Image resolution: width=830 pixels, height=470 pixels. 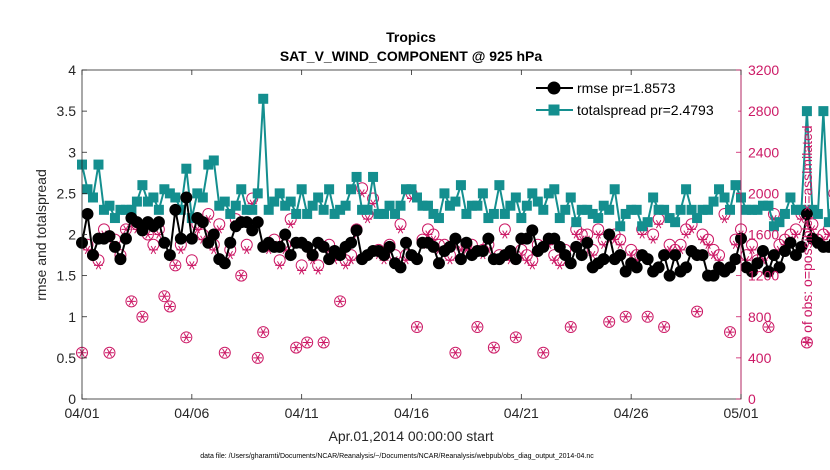 What do you see at coordinates (760, 317) in the screenshot?
I see `right-tick-label: 800` at bounding box center [760, 317].